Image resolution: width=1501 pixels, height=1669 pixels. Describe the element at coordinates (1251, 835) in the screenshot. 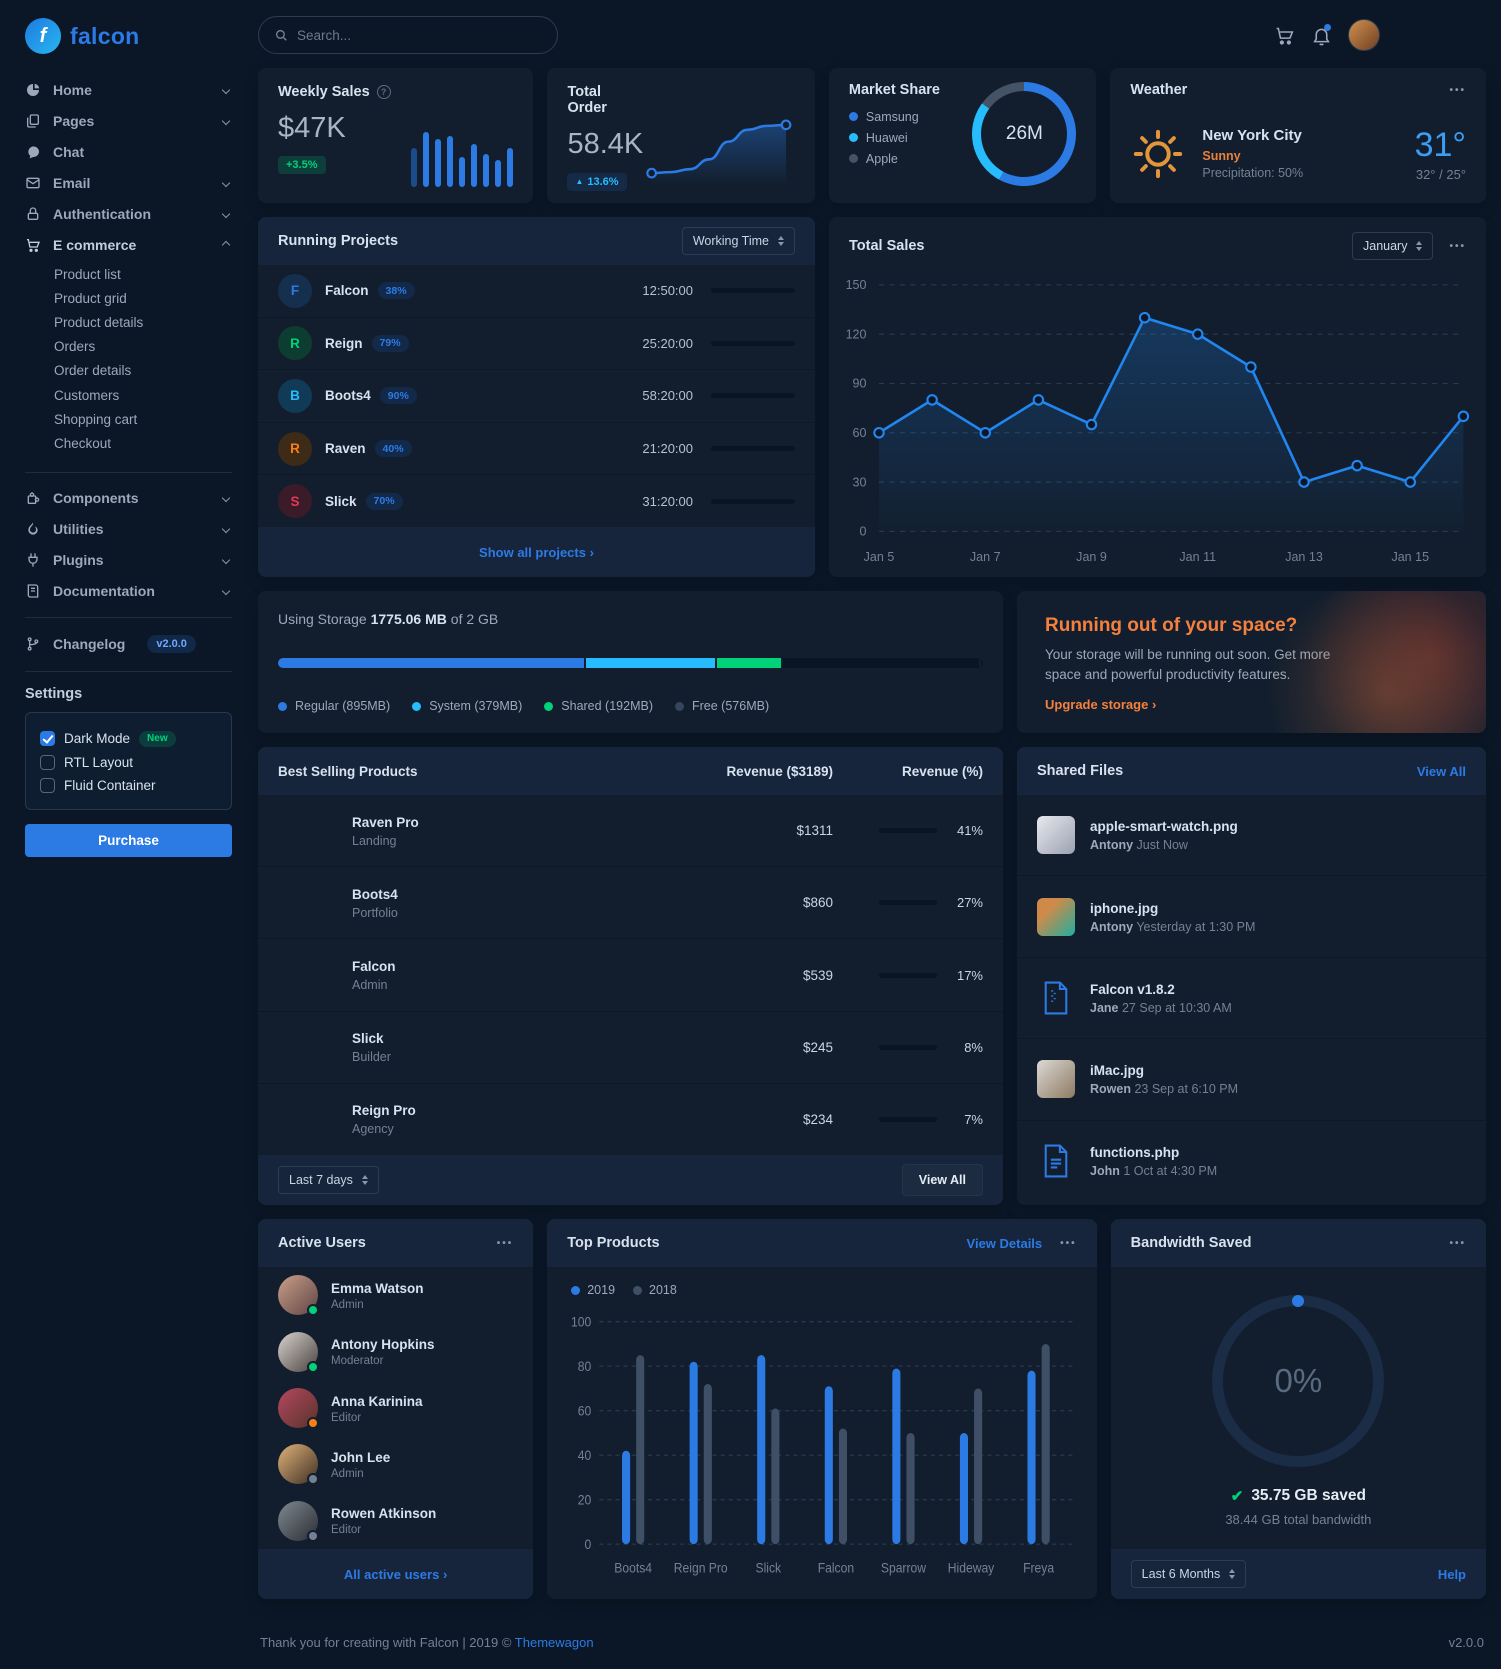

I see `list-item: apple-smart-watch.png Antony Just Now` at that location.